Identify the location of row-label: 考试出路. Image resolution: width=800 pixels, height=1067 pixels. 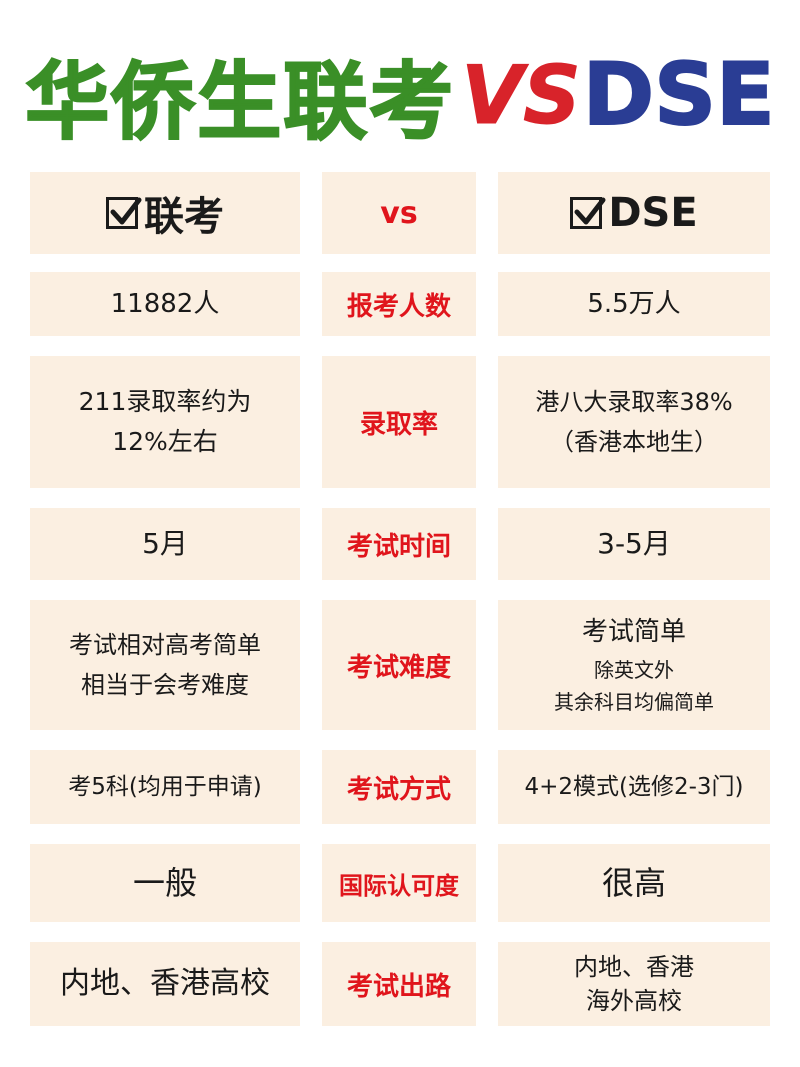
(398, 986).